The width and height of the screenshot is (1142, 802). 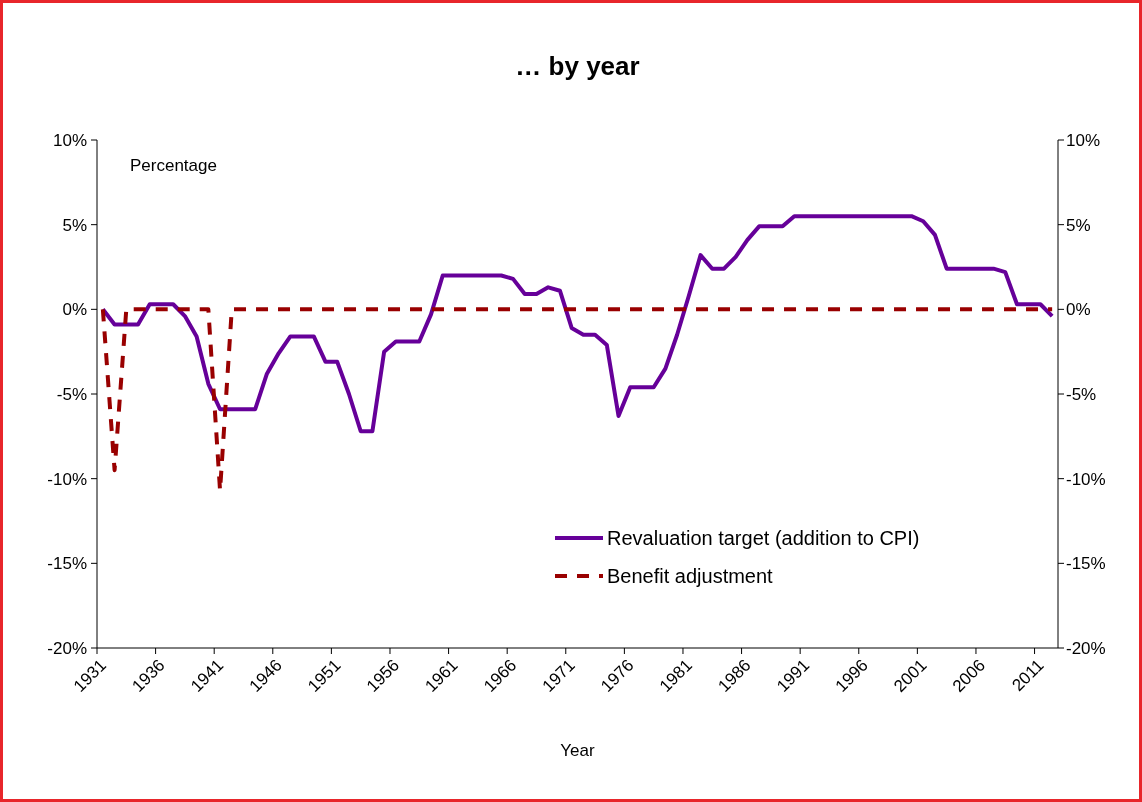 What do you see at coordinates (1086, 564) in the screenshot?
I see `y2-tick-label: -15%` at bounding box center [1086, 564].